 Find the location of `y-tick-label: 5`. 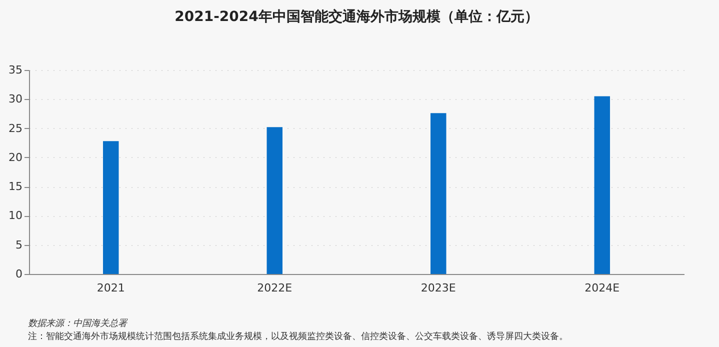

y-tick-label: 5 is located at coordinates (19, 245).